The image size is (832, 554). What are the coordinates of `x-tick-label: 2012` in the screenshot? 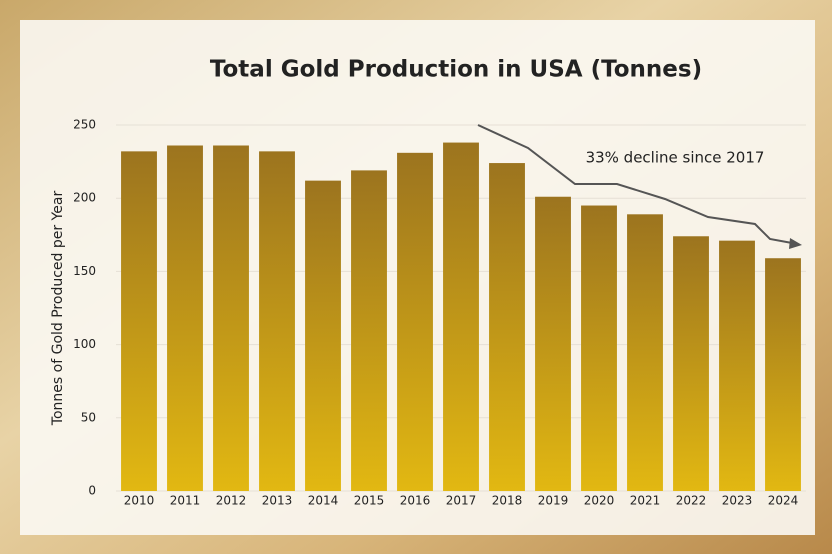 It's located at (231, 501).